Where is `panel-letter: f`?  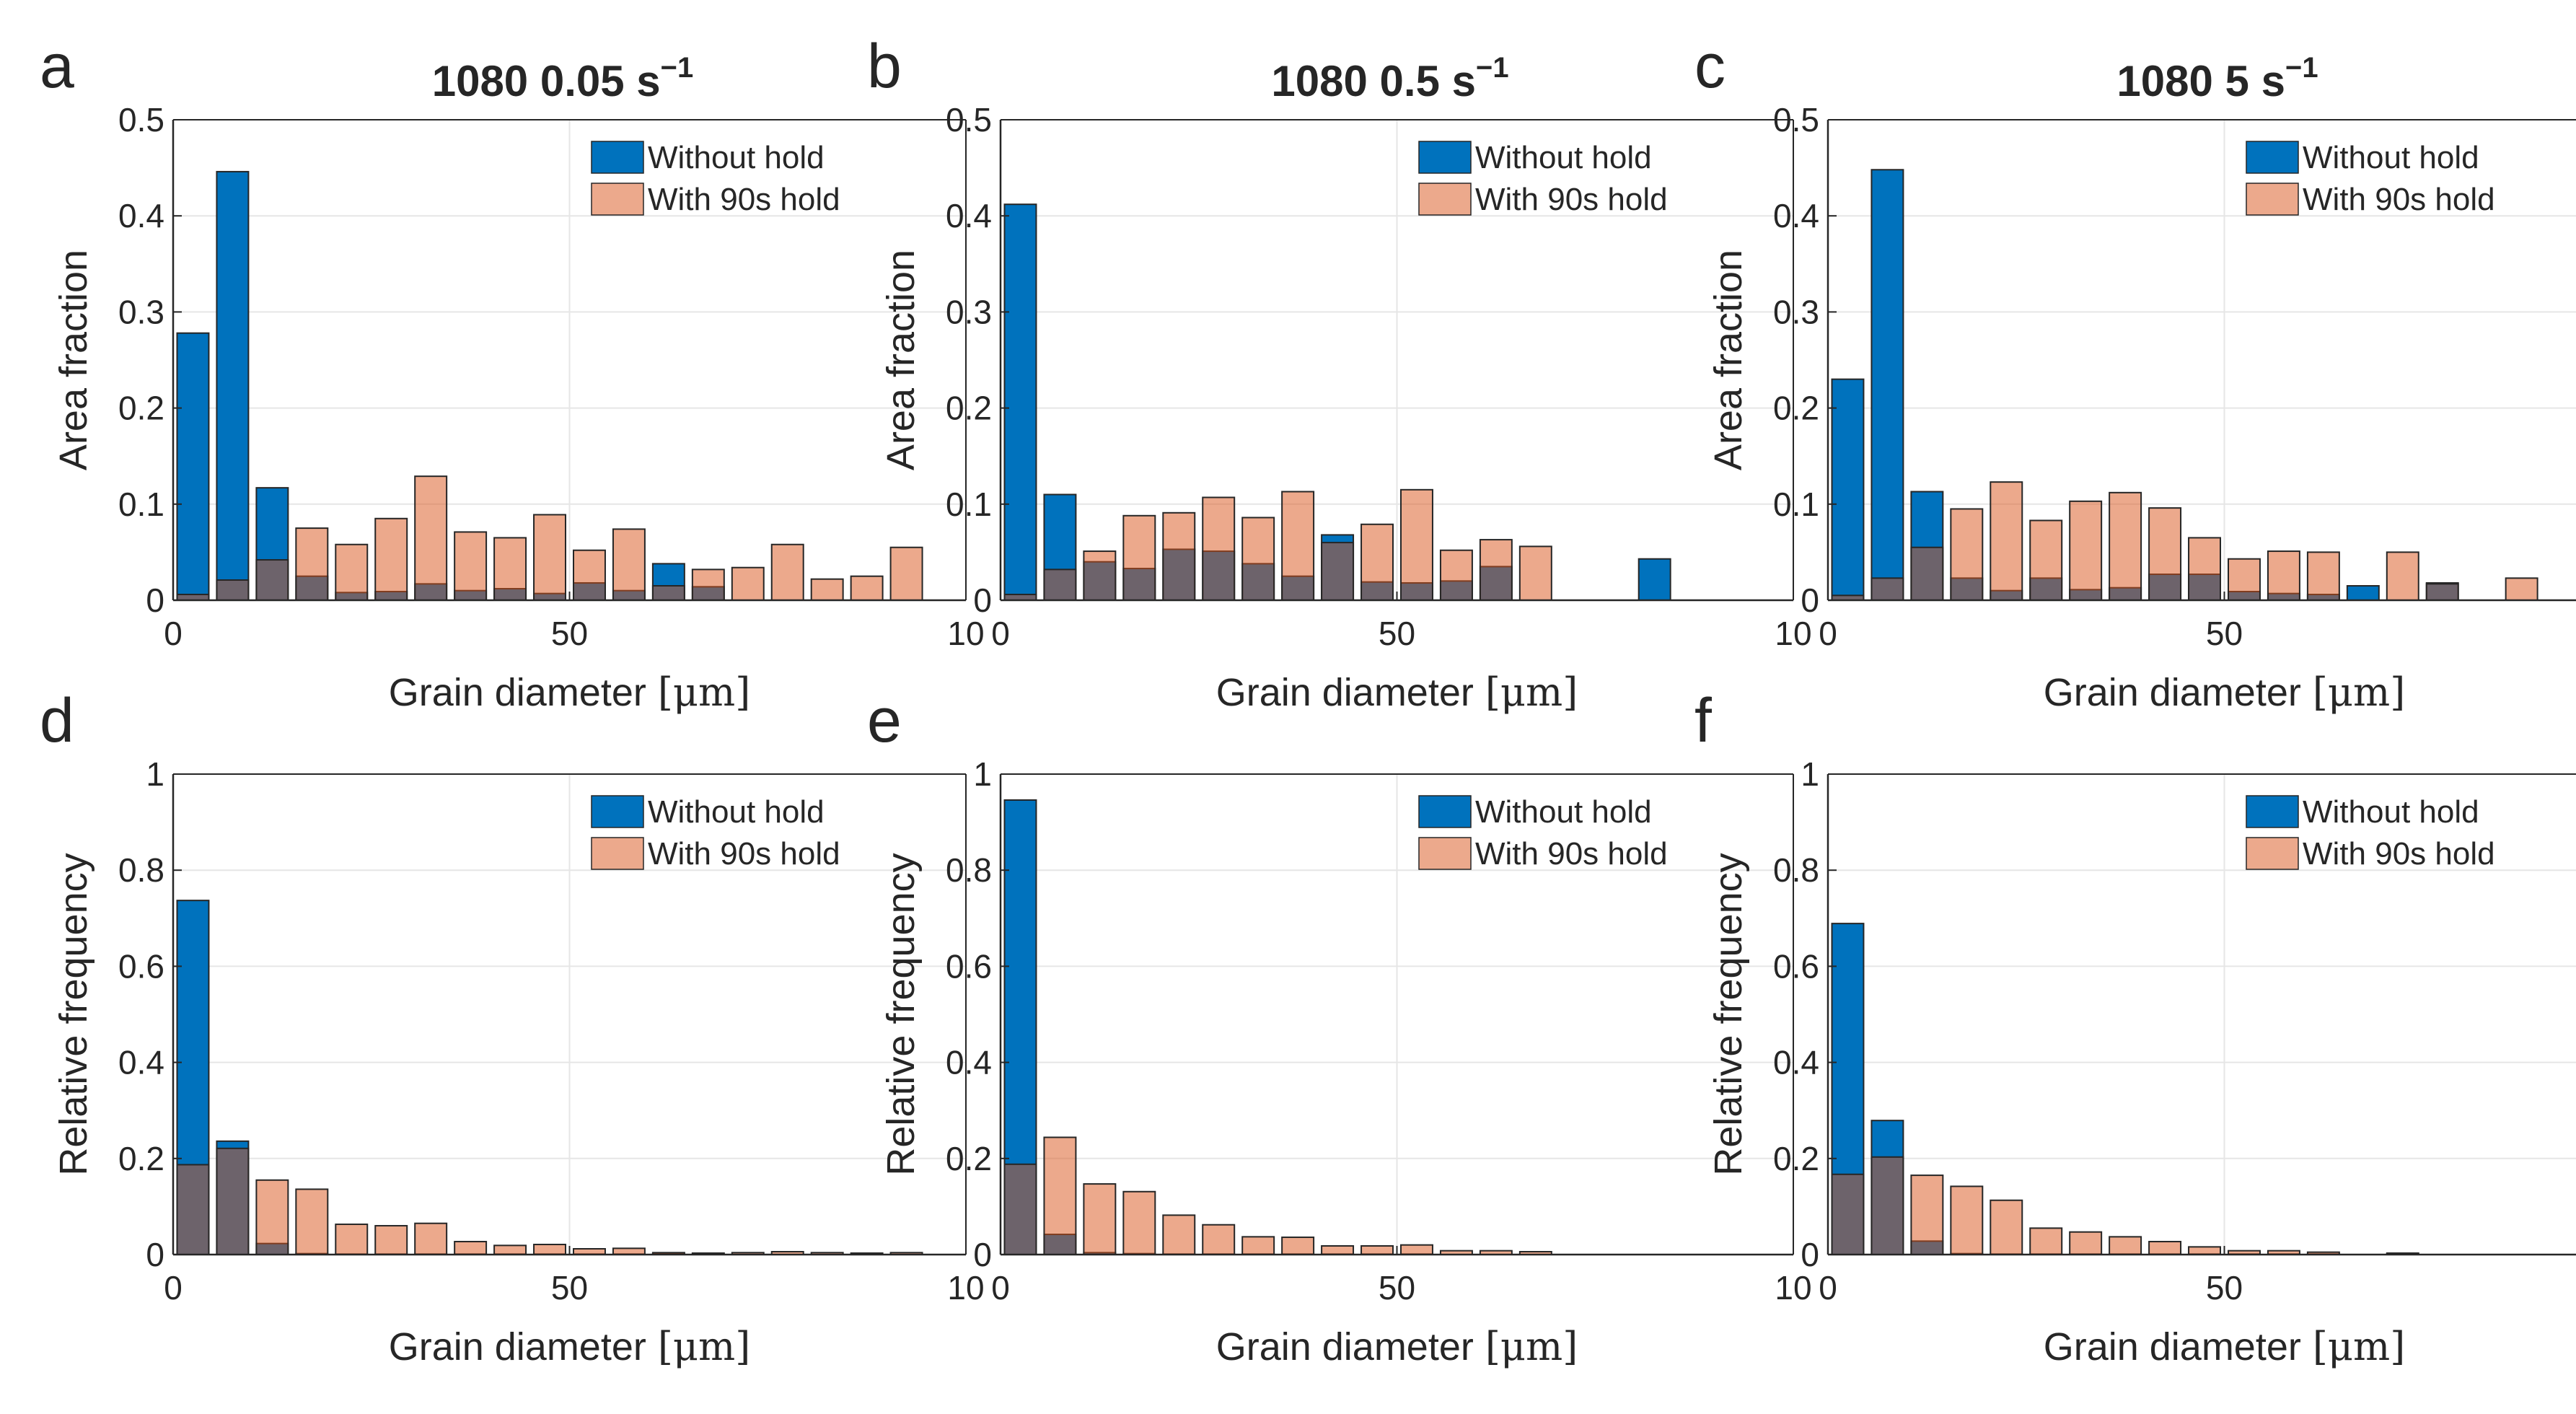
panel-letter: f is located at coordinates (1703, 720).